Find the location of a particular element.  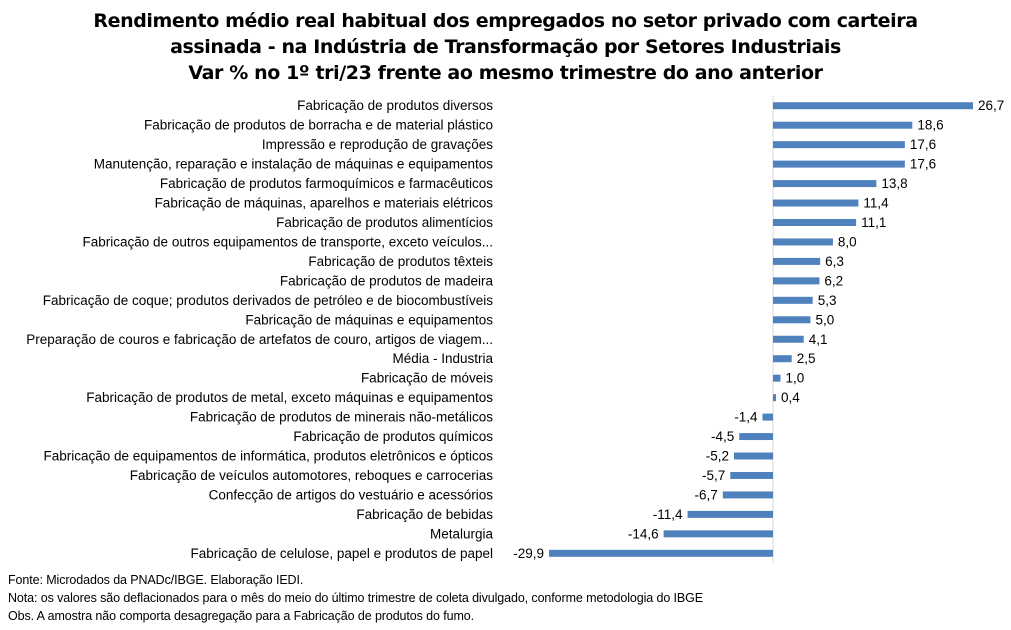

data-label: -6,7 is located at coordinates (706, 494).